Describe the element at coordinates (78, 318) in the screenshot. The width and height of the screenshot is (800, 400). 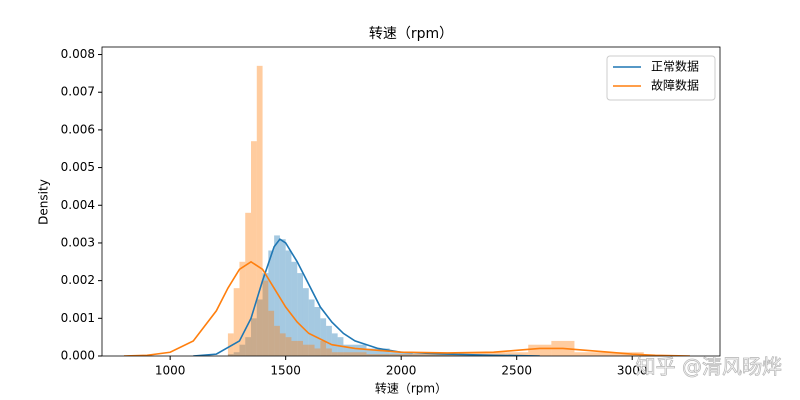
I see `y-tick-label: 0.001` at that location.